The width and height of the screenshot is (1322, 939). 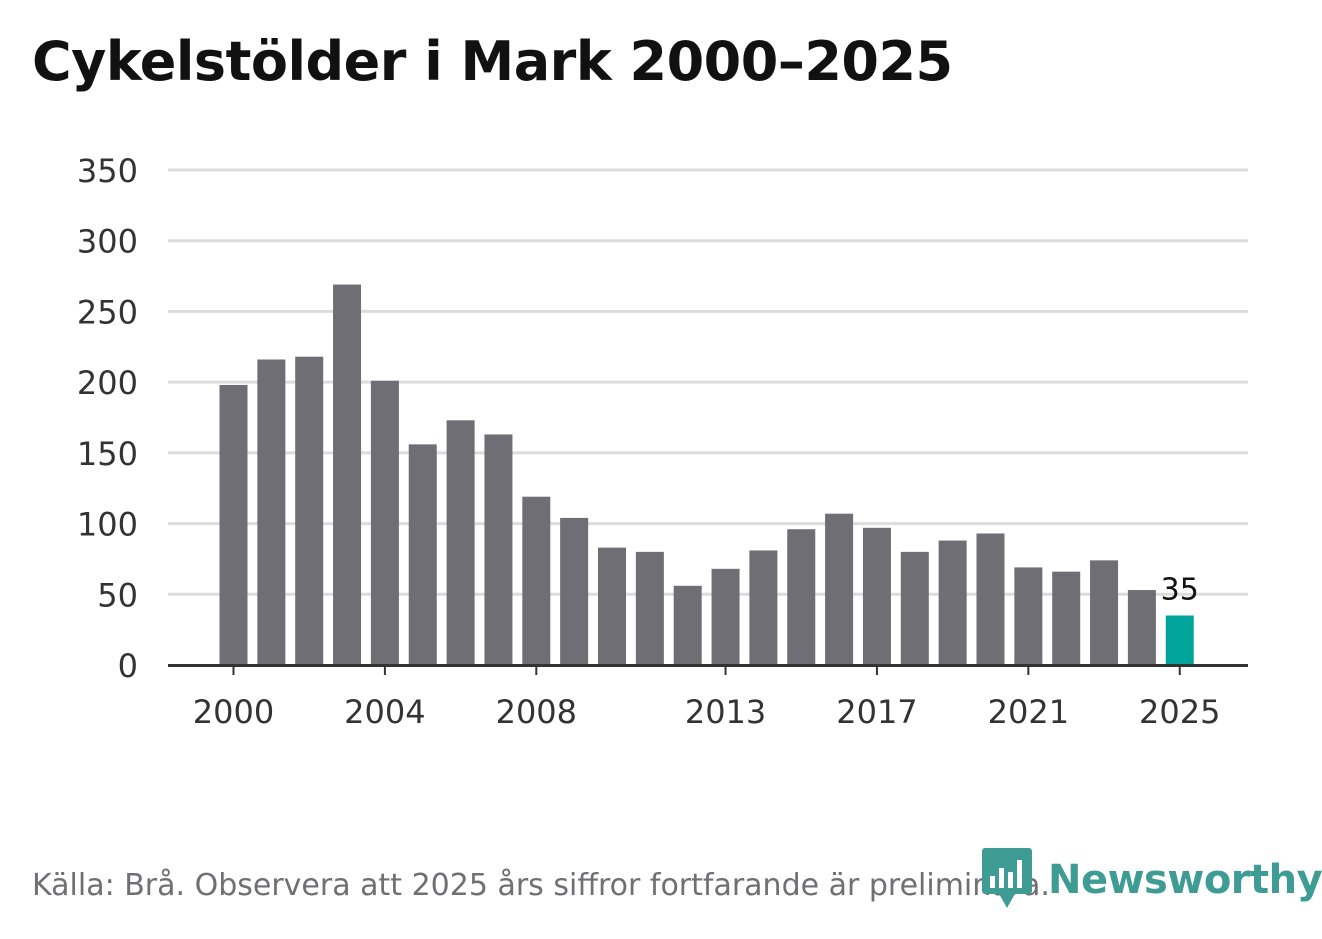 What do you see at coordinates (347, 474) in the screenshot?
I see `bar-2003` at bounding box center [347, 474].